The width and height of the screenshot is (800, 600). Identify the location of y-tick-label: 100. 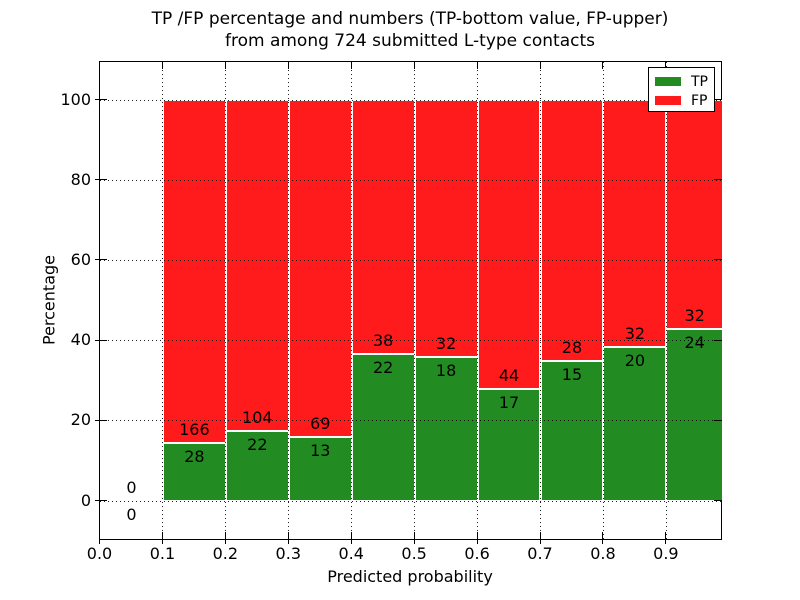
(75, 99).